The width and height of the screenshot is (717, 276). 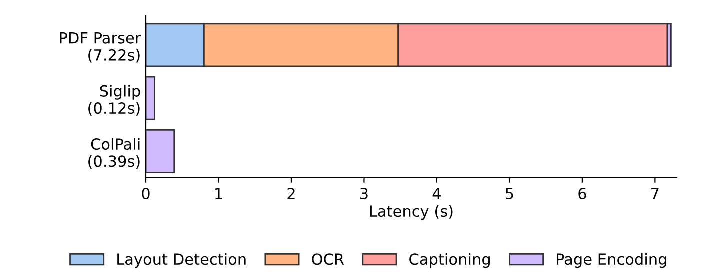 I want to click on x-tick-label: 6, so click(x=582, y=194).